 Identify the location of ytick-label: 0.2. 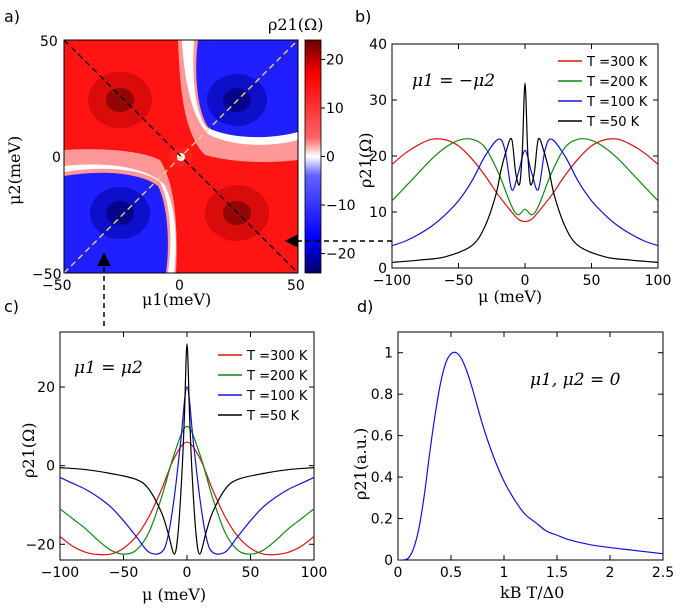
(382, 520).